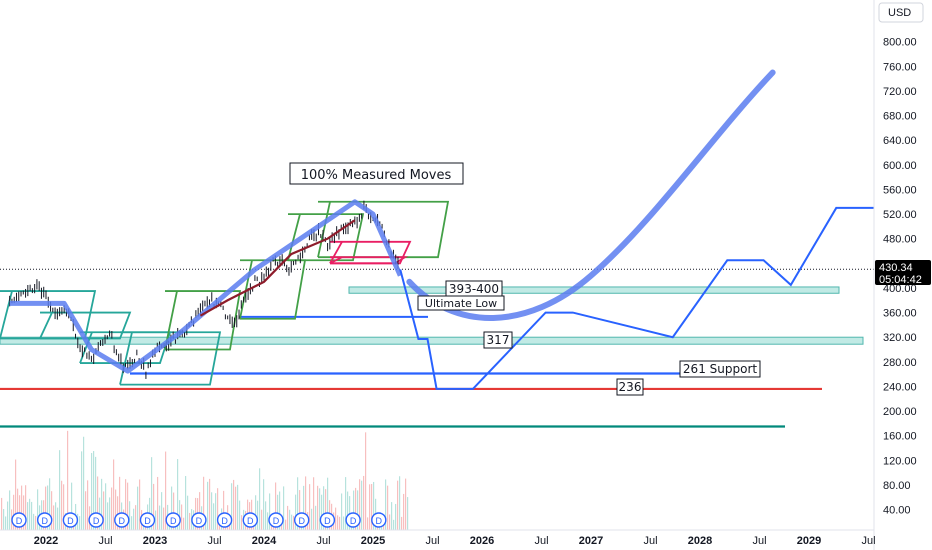 This screenshot has width=932, height=550. What do you see at coordinates (474, 289) in the screenshot?
I see `label-393-400: 393-400` at bounding box center [474, 289].